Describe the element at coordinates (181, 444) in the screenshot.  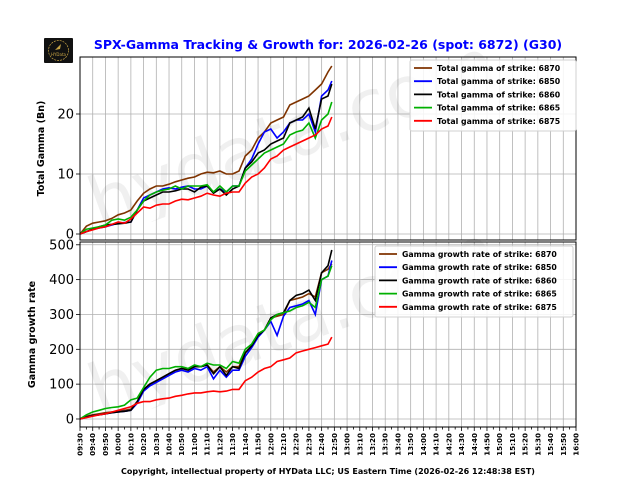
I see `x-tick-label: 10:50` at that location.